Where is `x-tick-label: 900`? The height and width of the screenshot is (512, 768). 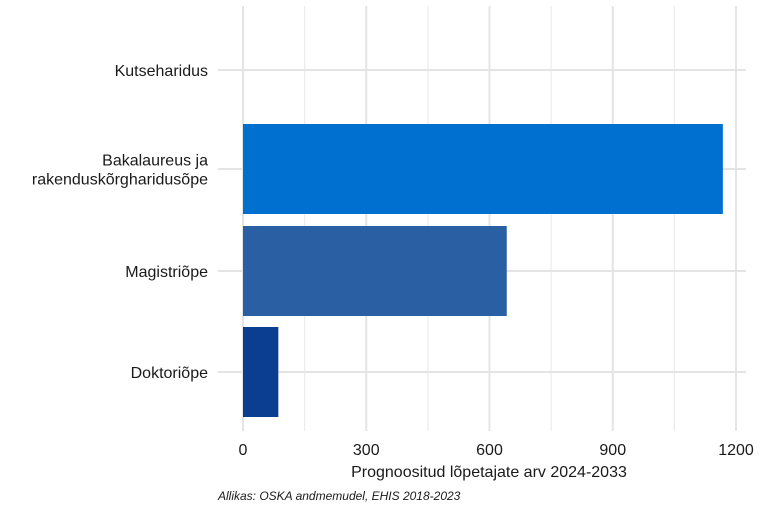 x-tick-label: 900 is located at coordinates (612, 450).